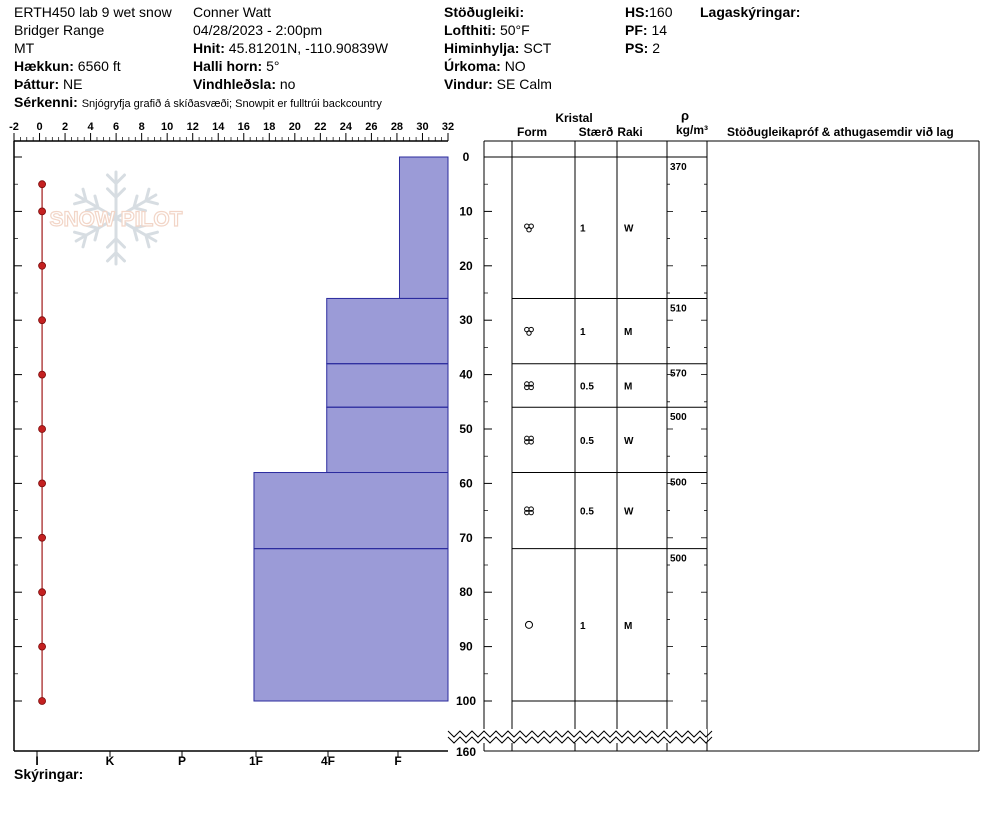 This screenshot has width=994, height=840. Describe the element at coordinates (218, 127) in the screenshot. I see `temp-tick-label: 14` at that location.